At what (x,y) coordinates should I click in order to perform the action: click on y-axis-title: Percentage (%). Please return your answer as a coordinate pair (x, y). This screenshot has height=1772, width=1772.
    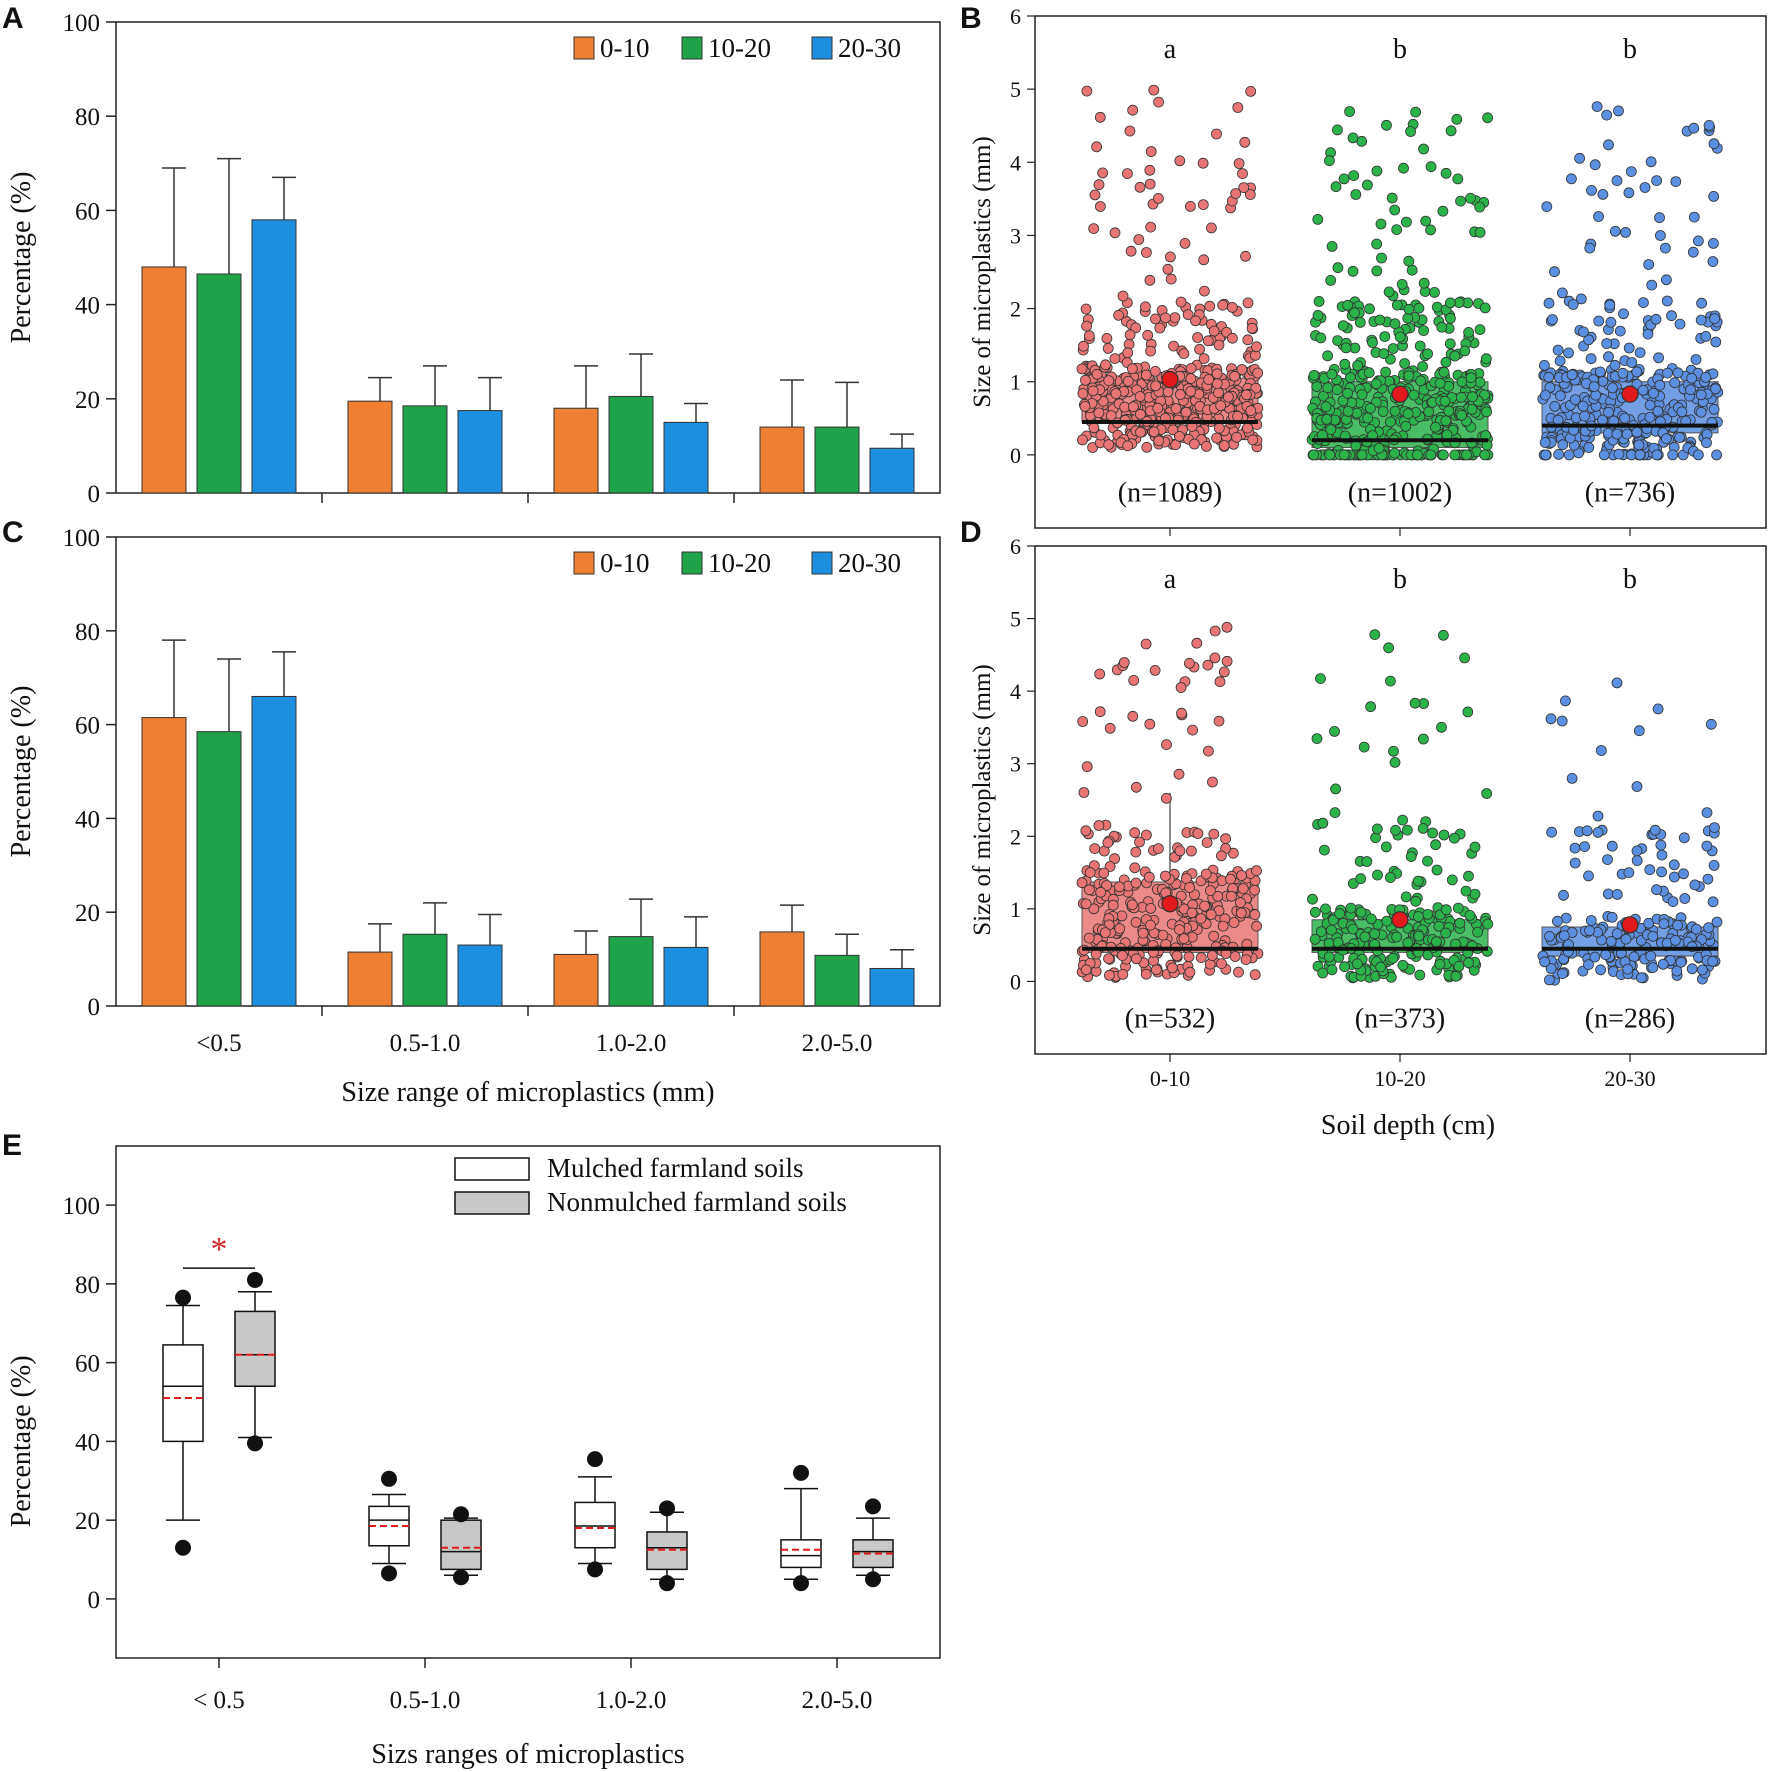
    Looking at the image, I should click on (21, 1441).